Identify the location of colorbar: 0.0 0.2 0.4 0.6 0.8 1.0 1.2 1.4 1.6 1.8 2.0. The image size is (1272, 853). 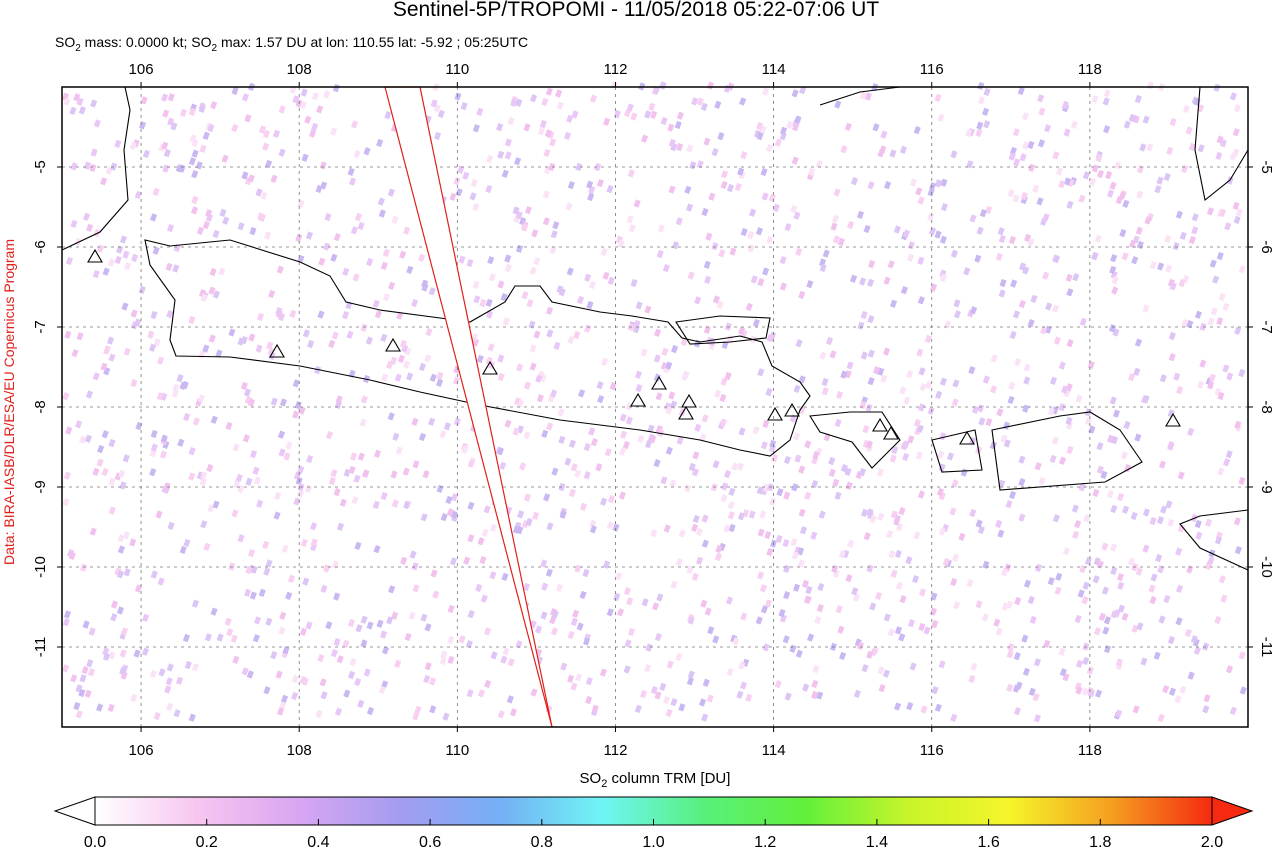
(653, 823).